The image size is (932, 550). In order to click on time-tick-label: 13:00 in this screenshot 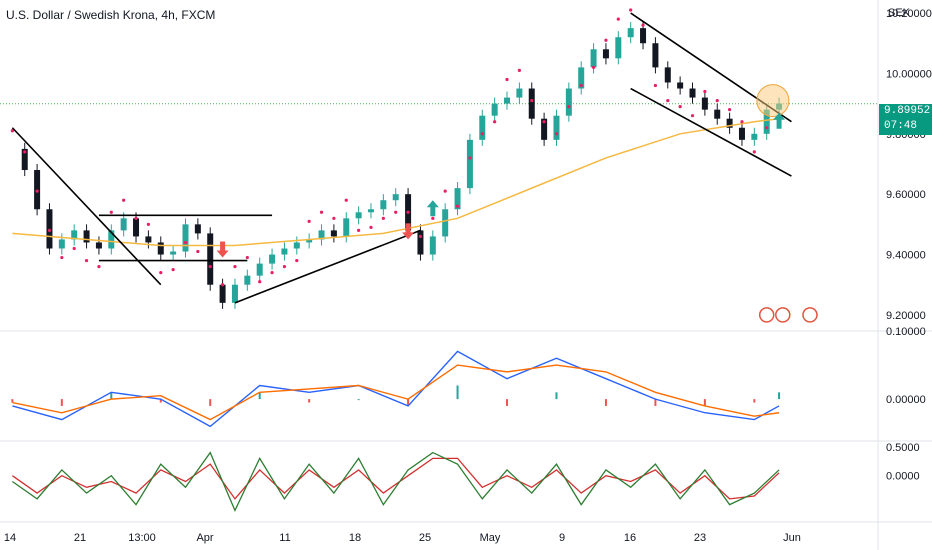, I will do `click(142, 538)`.